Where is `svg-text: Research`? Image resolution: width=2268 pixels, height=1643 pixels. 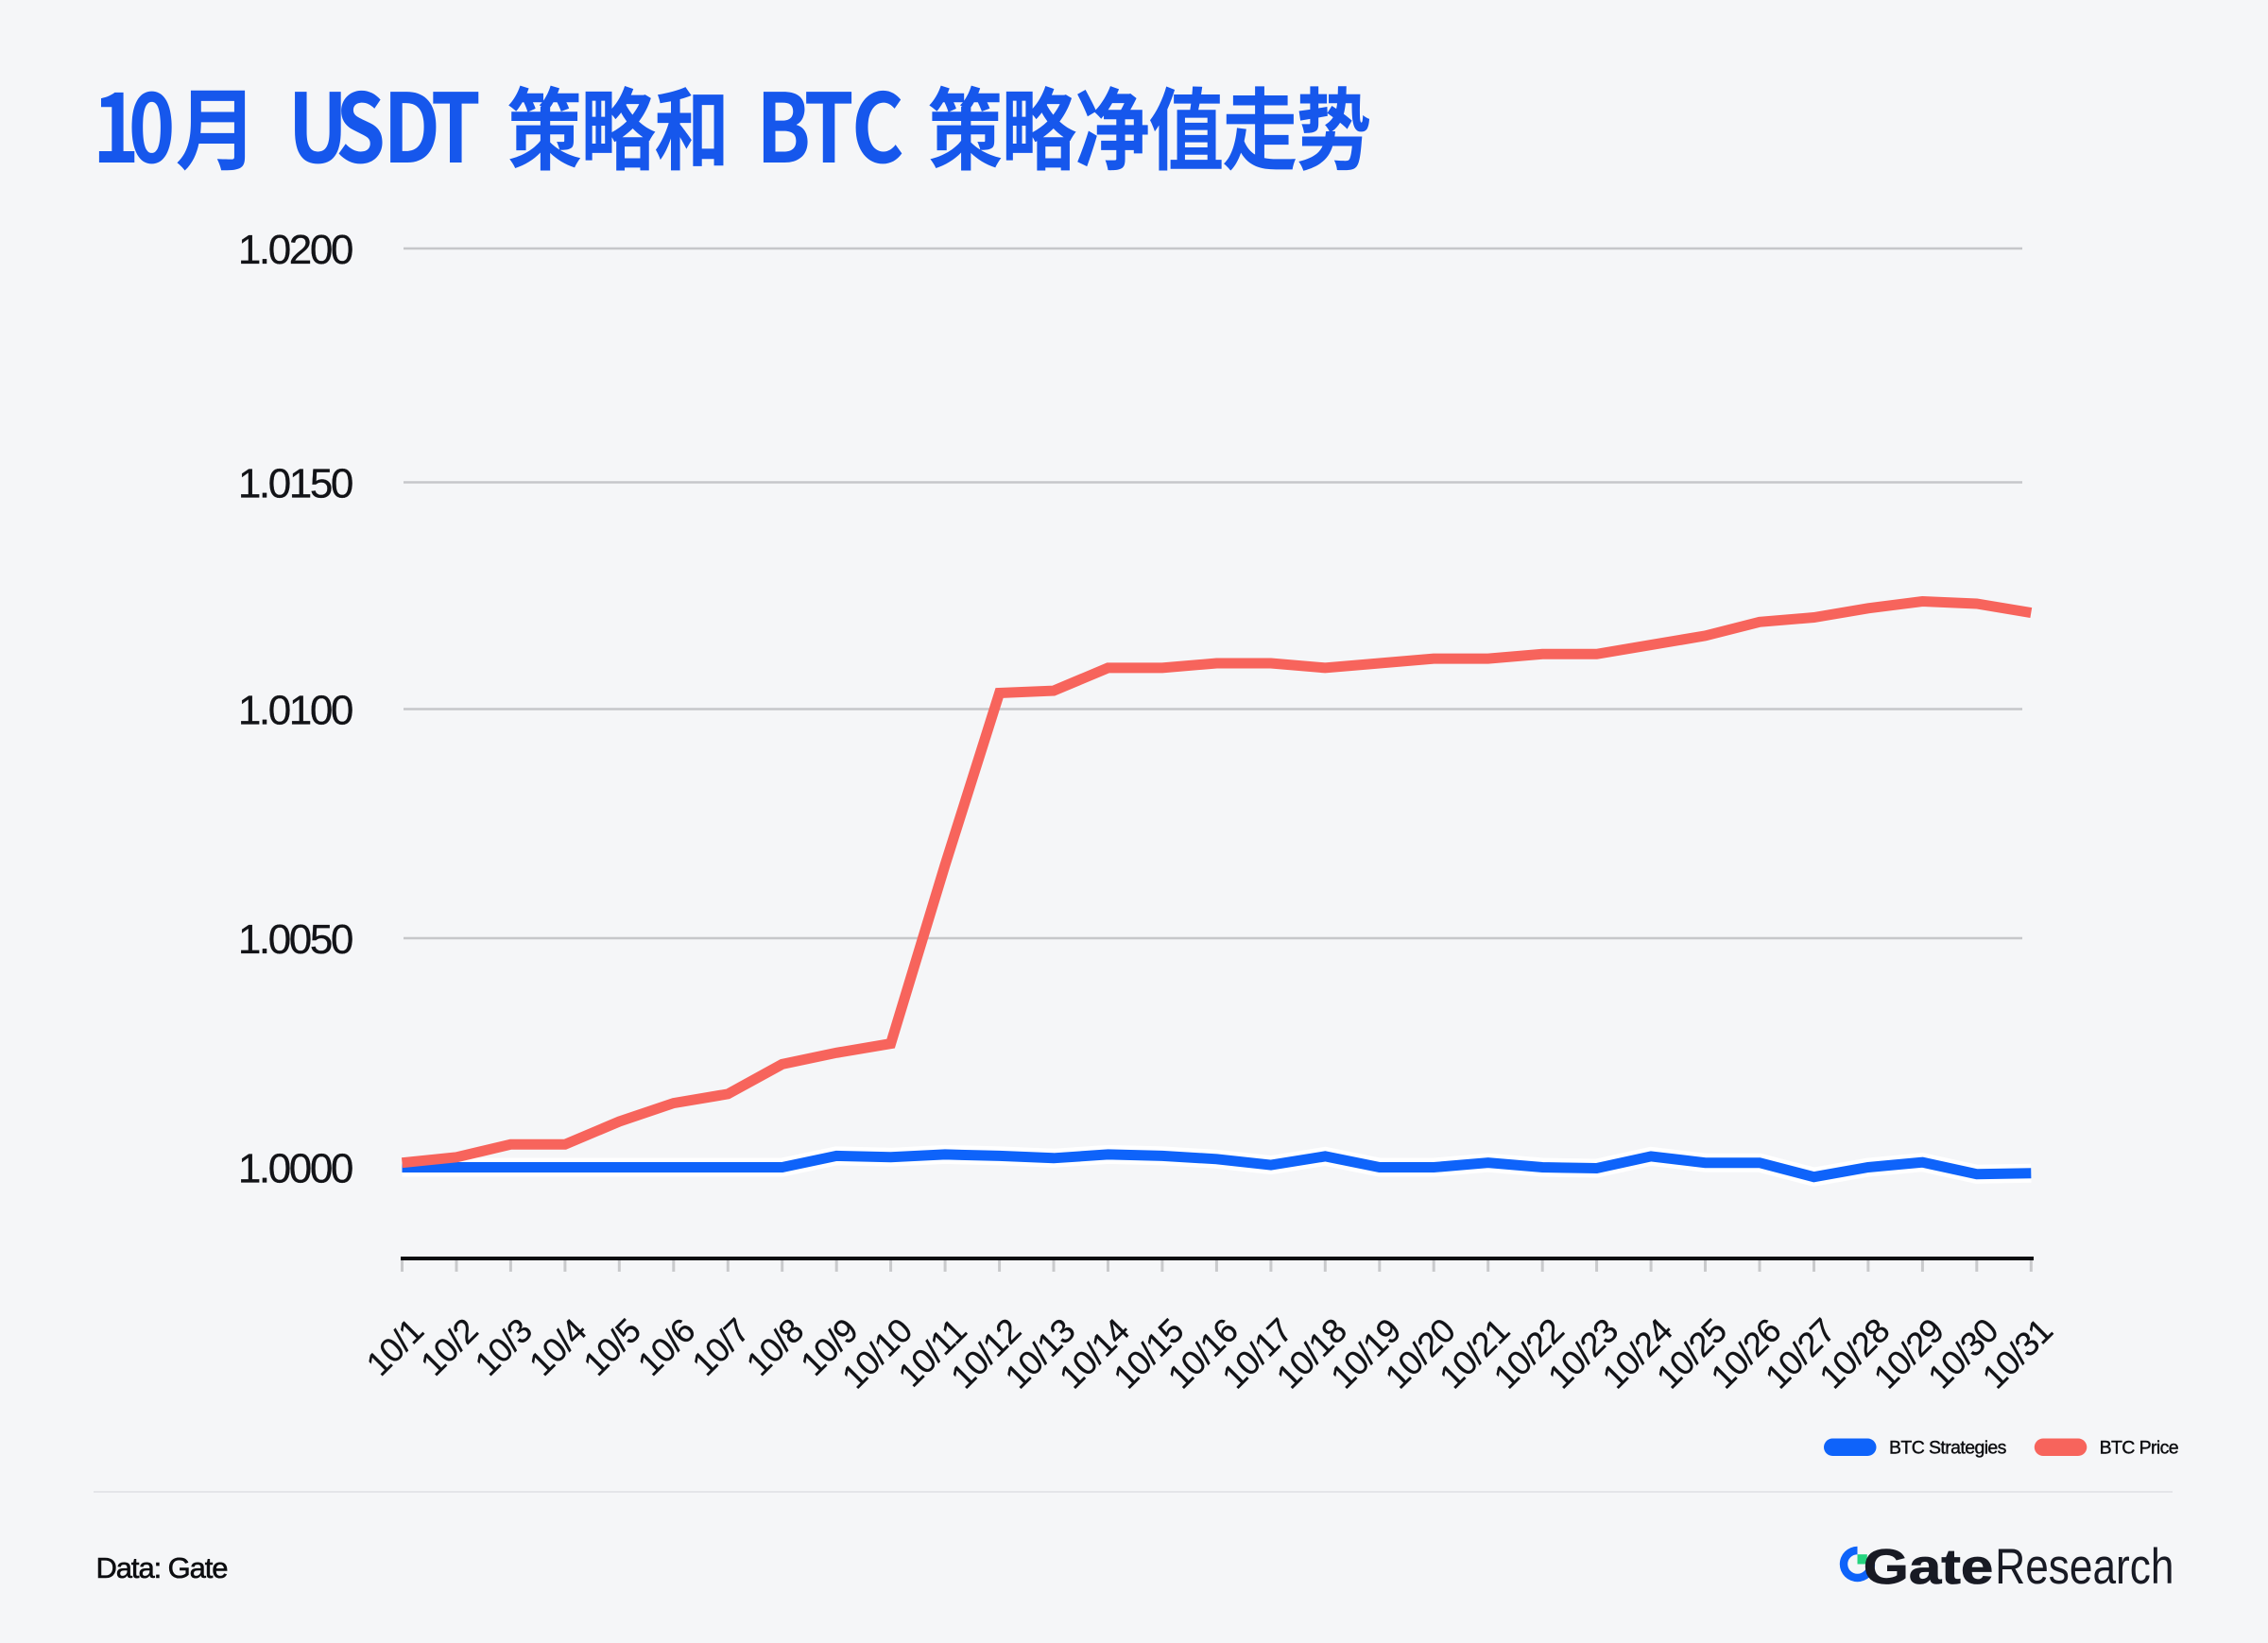 svg-text: Research is located at coordinates (2084, 1567).